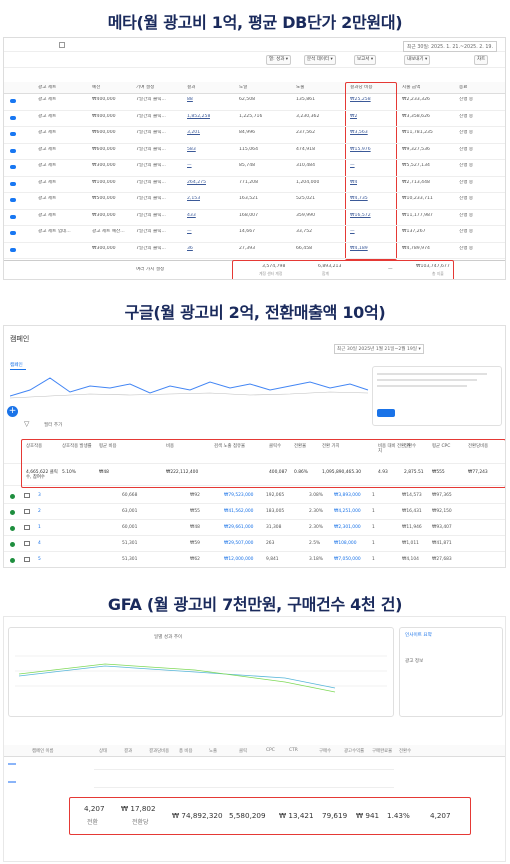 The height and width of the screenshot is (864, 510). What do you see at coordinates (386, 413) in the screenshot?
I see `google-card-button` at bounding box center [386, 413].